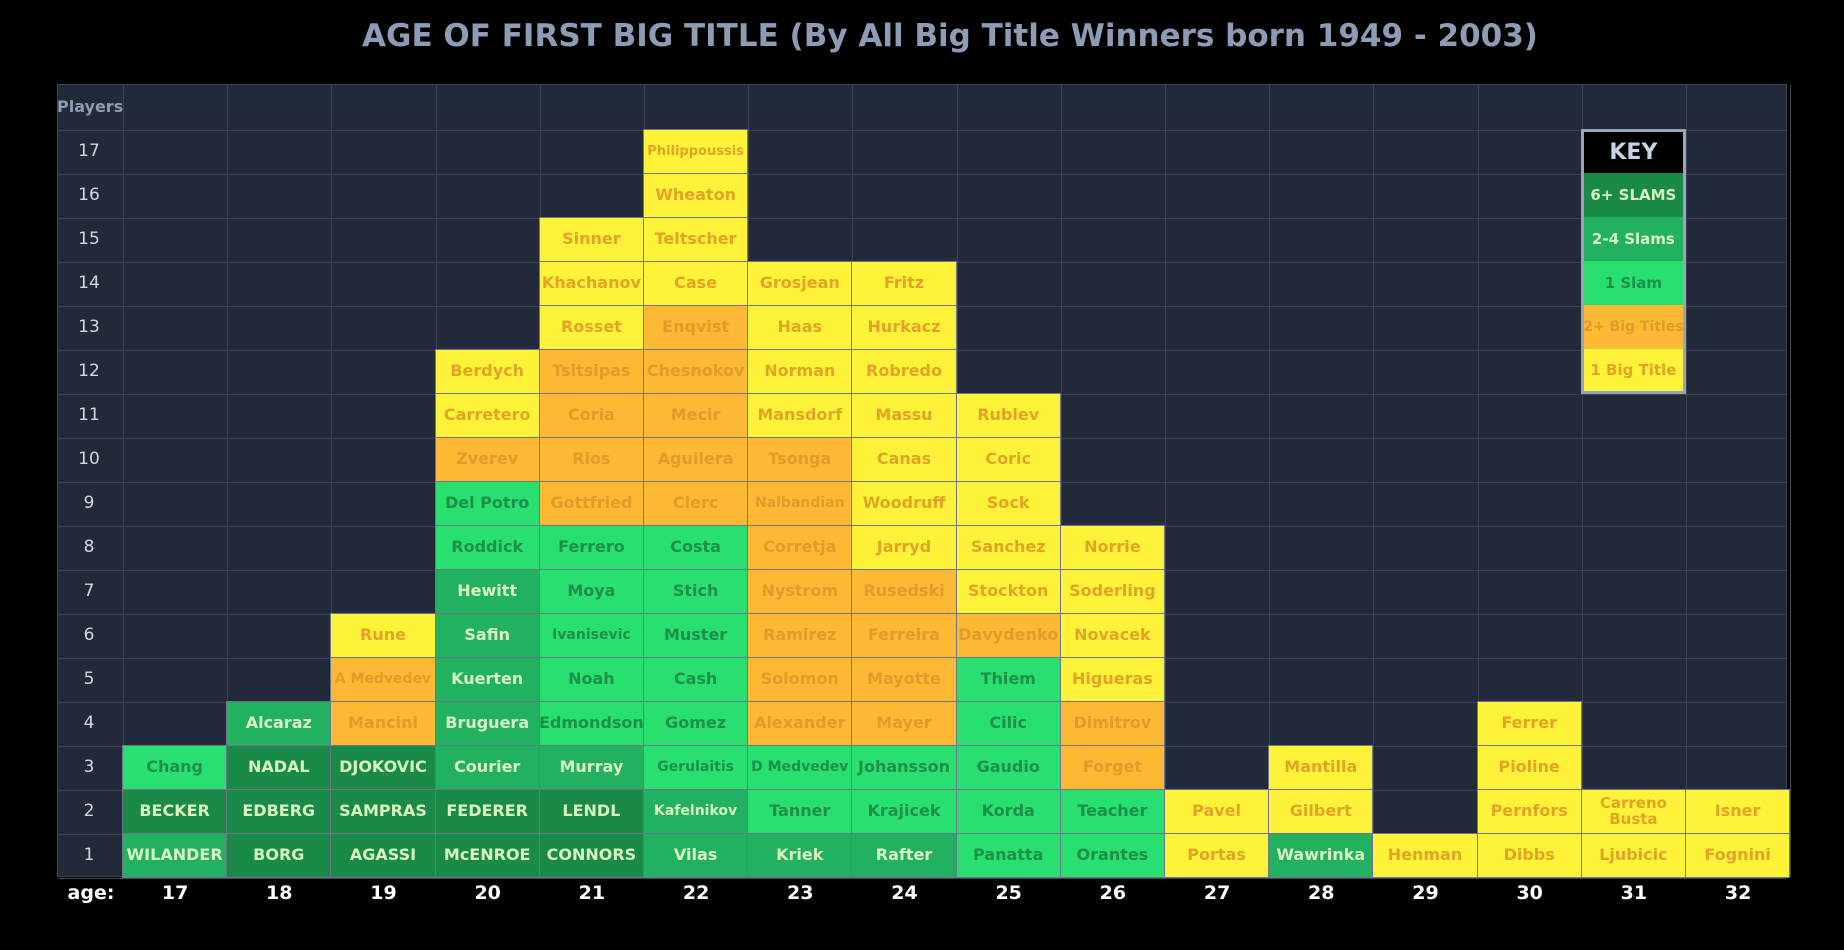  What do you see at coordinates (591, 855) in the screenshot?
I see `player-cell: CONNORS` at bounding box center [591, 855].